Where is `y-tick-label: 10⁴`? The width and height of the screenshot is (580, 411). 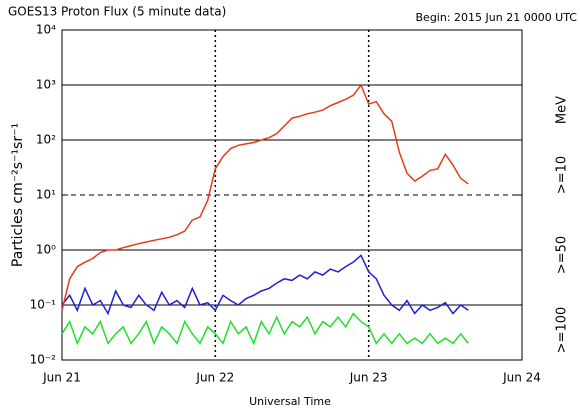
y-tick-label: 10⁴ is located at coordinates (46, 30).